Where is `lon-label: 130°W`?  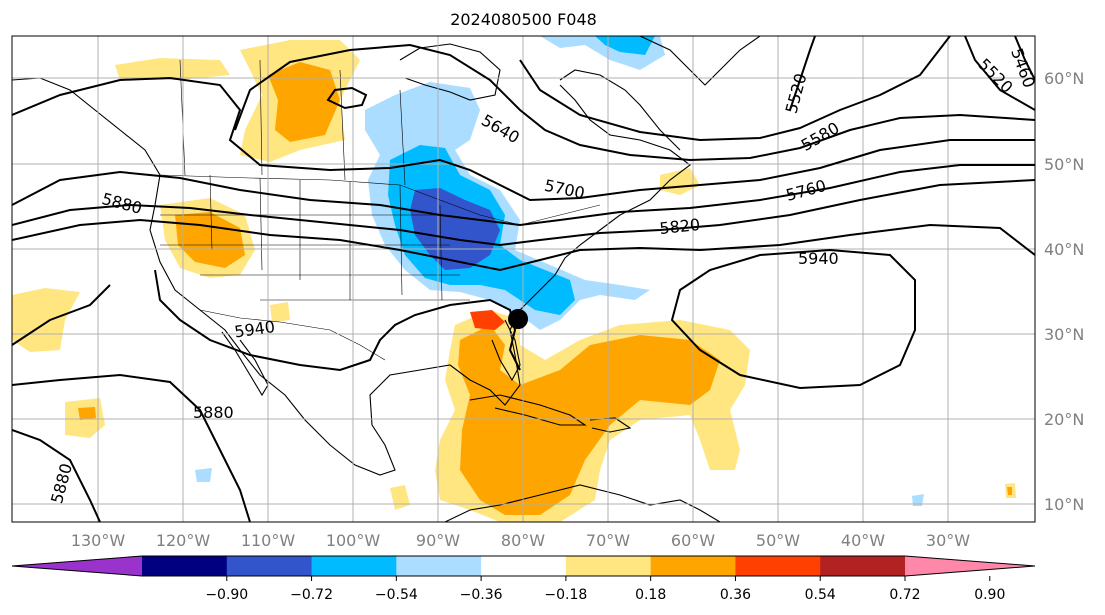 lon-label: 130°W is located at coordinates (98, 540).